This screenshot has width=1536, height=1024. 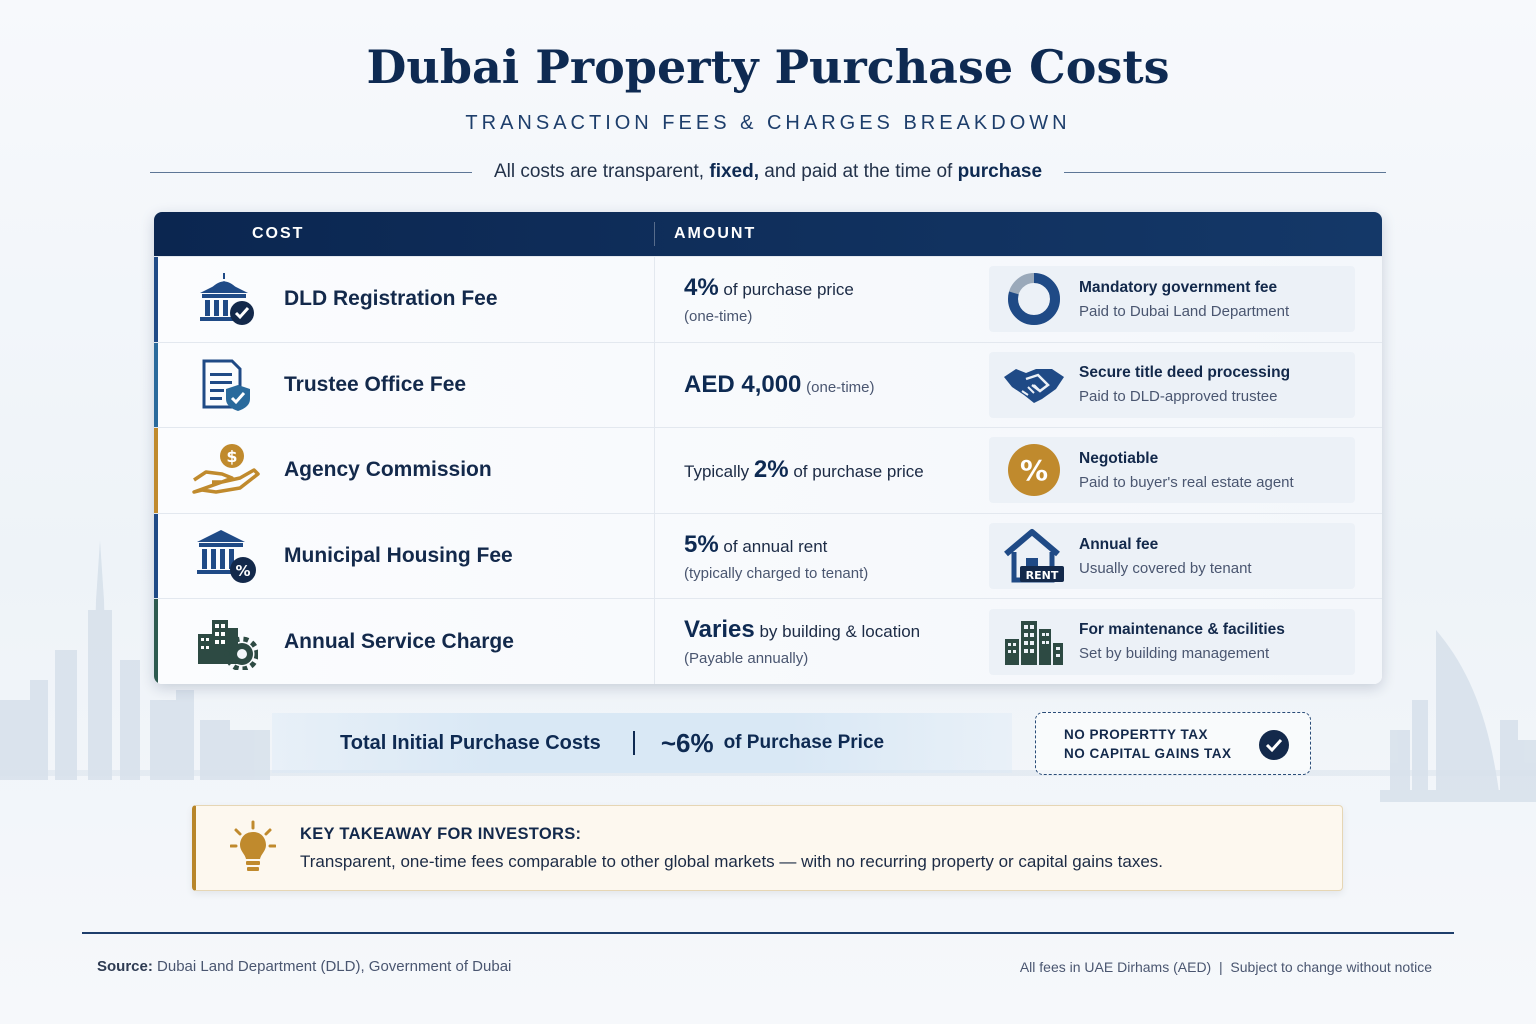 I want to click on lightbulb-icon, so click(x=253, y=849).